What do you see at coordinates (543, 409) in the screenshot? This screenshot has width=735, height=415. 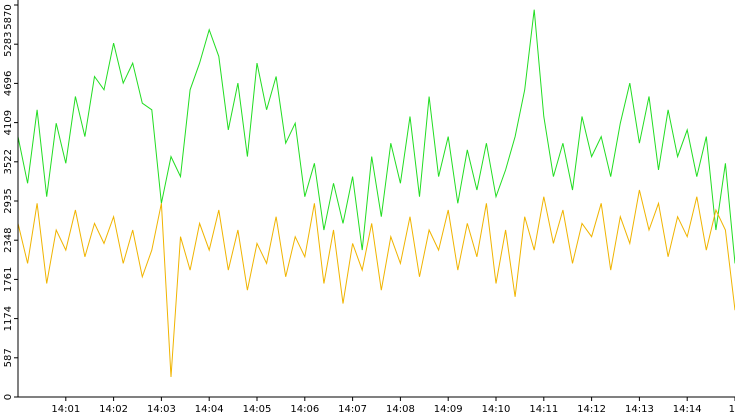 I see `x-tick-label: 14:11` at bounding box center [543, 409].